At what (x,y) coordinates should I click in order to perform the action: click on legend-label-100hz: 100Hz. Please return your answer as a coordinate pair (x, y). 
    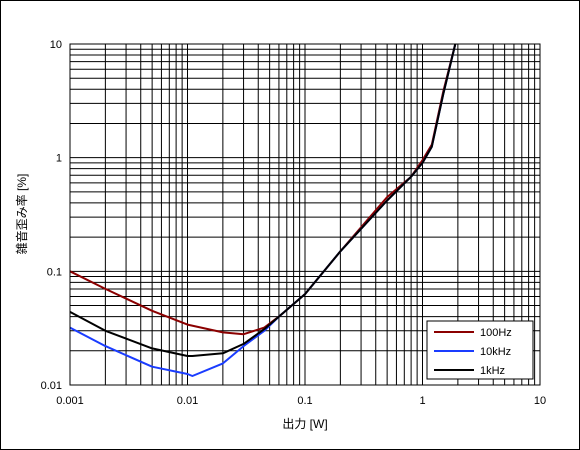
    Looking at the image, I should click on (496, 333).